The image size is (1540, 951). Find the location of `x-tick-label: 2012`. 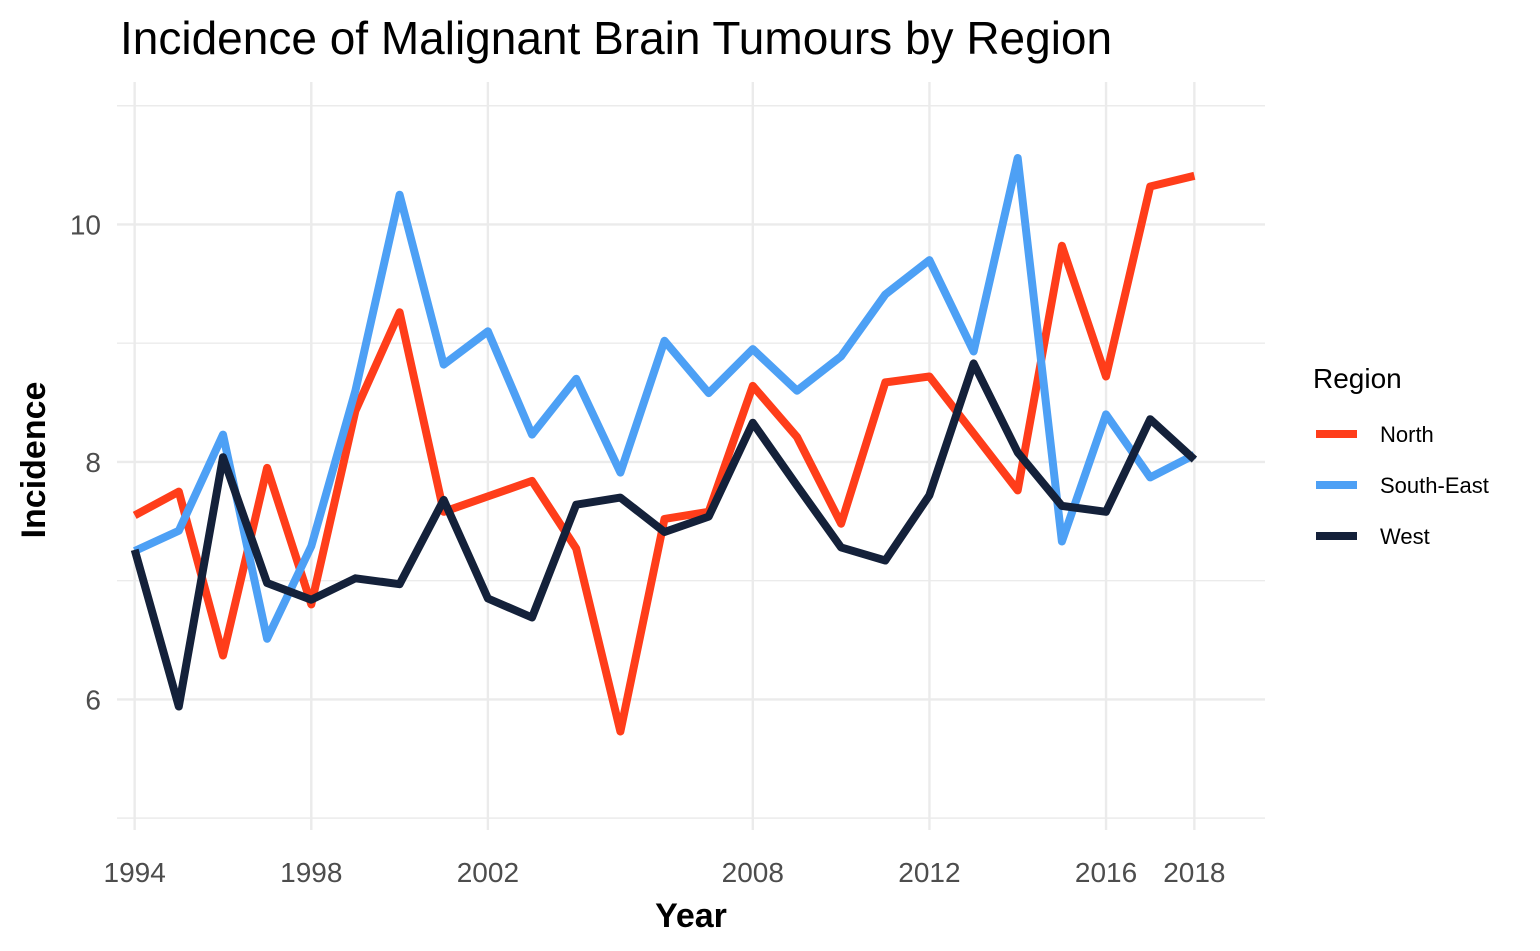

x-tick-label: 2012 is located at coordinates (929, 872).